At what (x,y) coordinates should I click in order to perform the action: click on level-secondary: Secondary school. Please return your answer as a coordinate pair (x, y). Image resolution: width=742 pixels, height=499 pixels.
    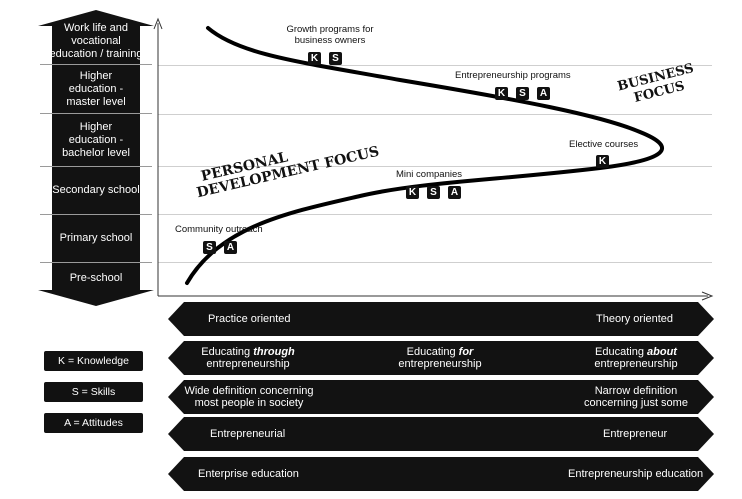
    Looking at the image, I should click on (96, 190).